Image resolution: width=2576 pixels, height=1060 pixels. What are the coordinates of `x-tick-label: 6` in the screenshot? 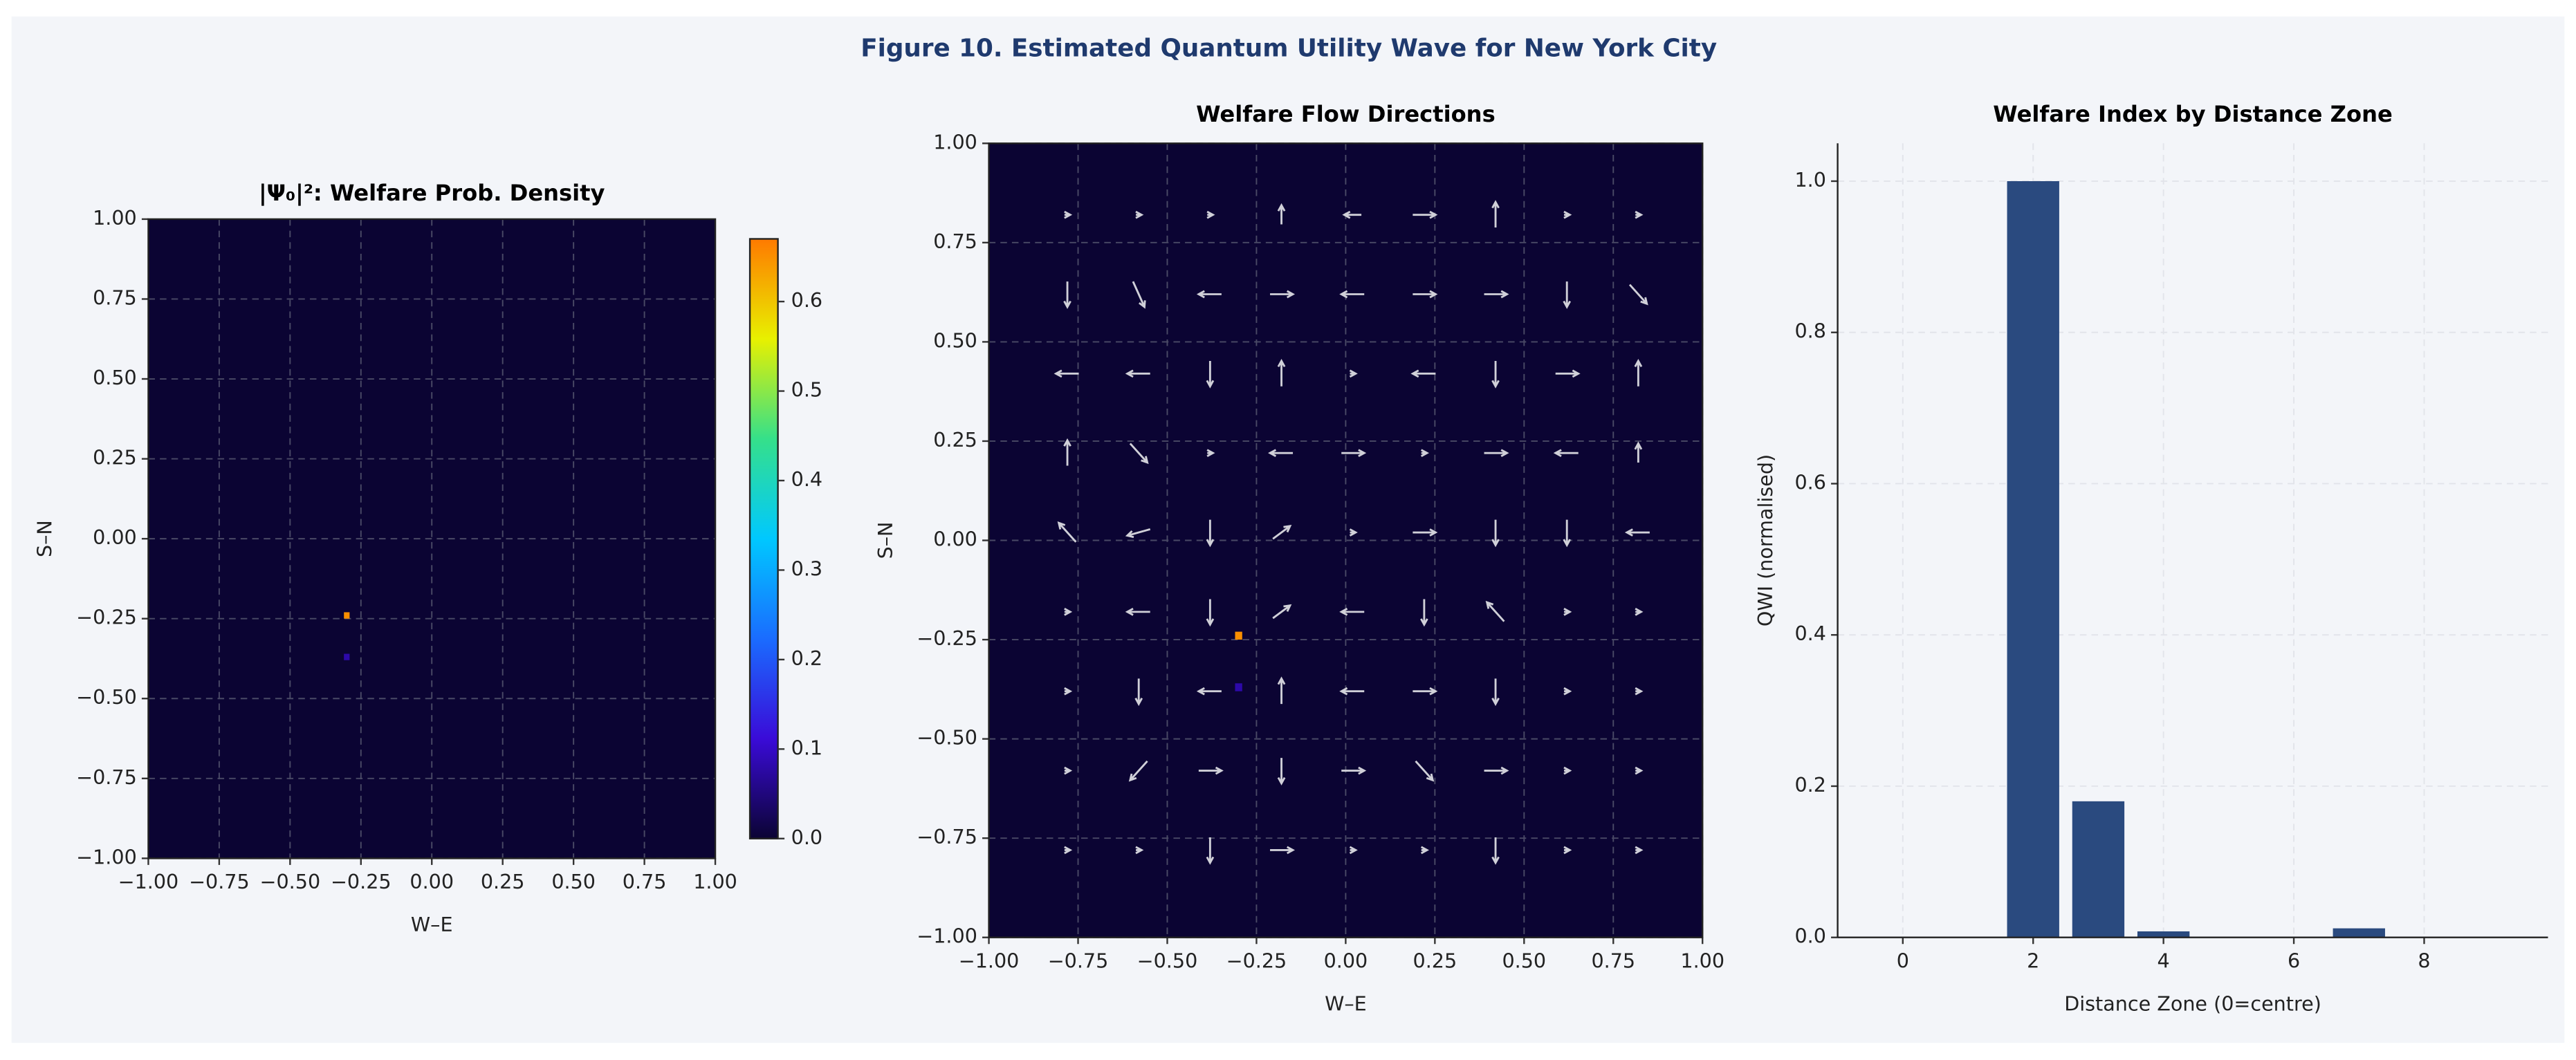 It's located at (2294, 960).